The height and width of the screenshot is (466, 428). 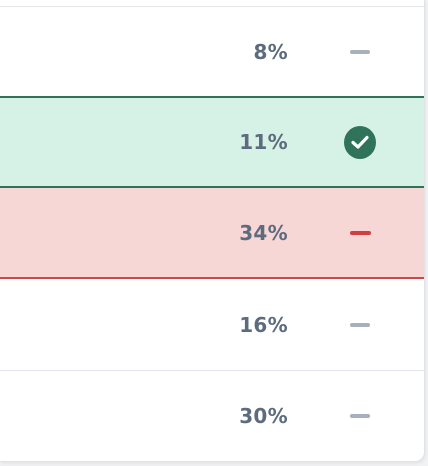 What do you see at coordinates (270, 51) in the screenshot?
I see `percent-value: 8%` at bounding box center [270, 51].